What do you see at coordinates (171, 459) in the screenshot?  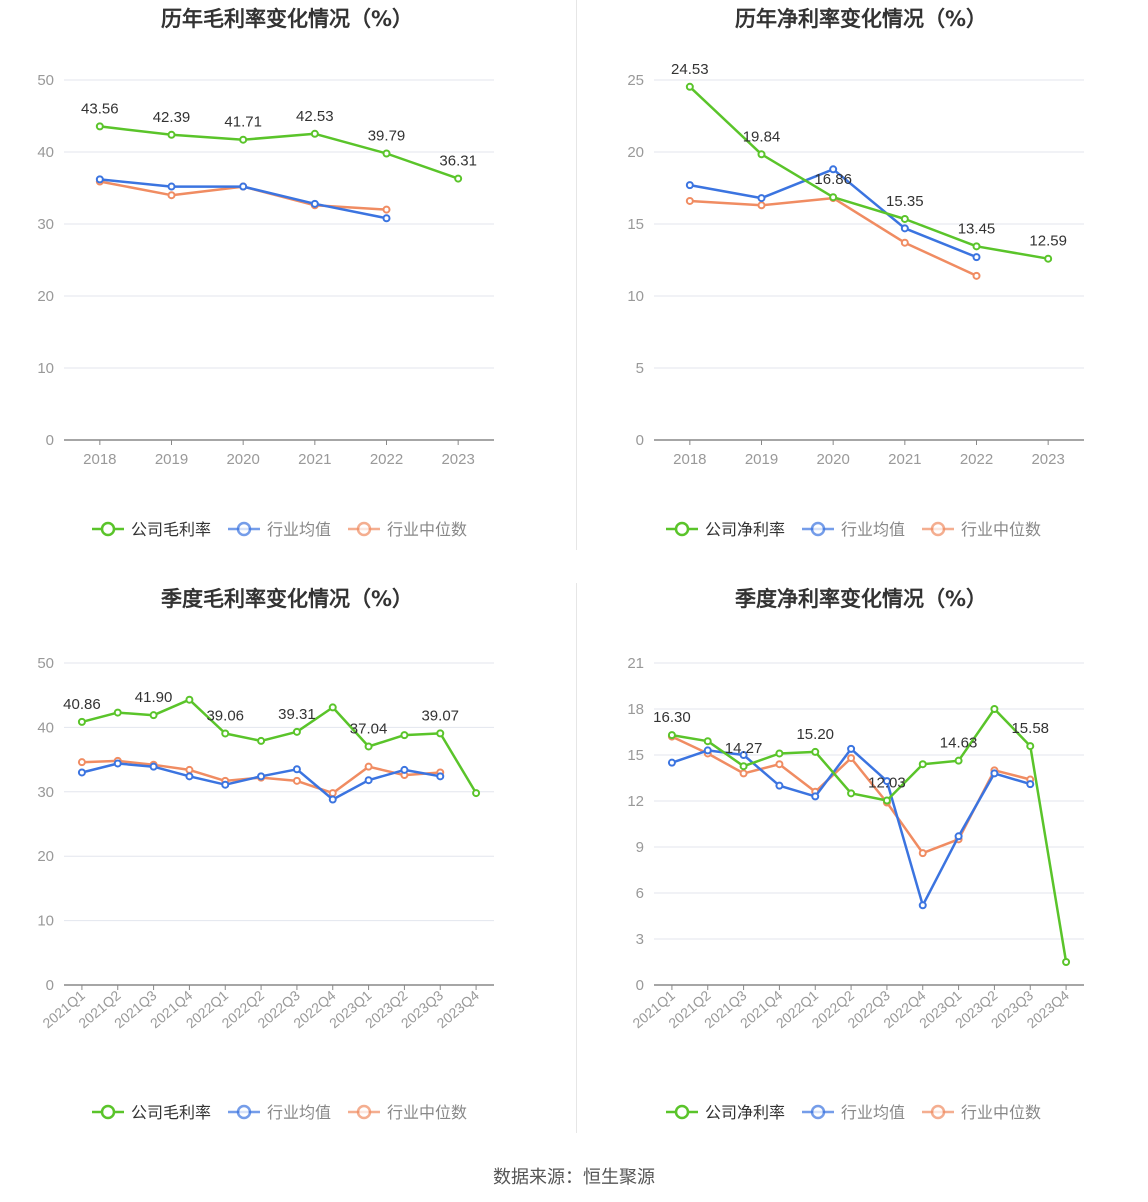 I see `x-tick-label: 2019` at bounding box center [171, 459].